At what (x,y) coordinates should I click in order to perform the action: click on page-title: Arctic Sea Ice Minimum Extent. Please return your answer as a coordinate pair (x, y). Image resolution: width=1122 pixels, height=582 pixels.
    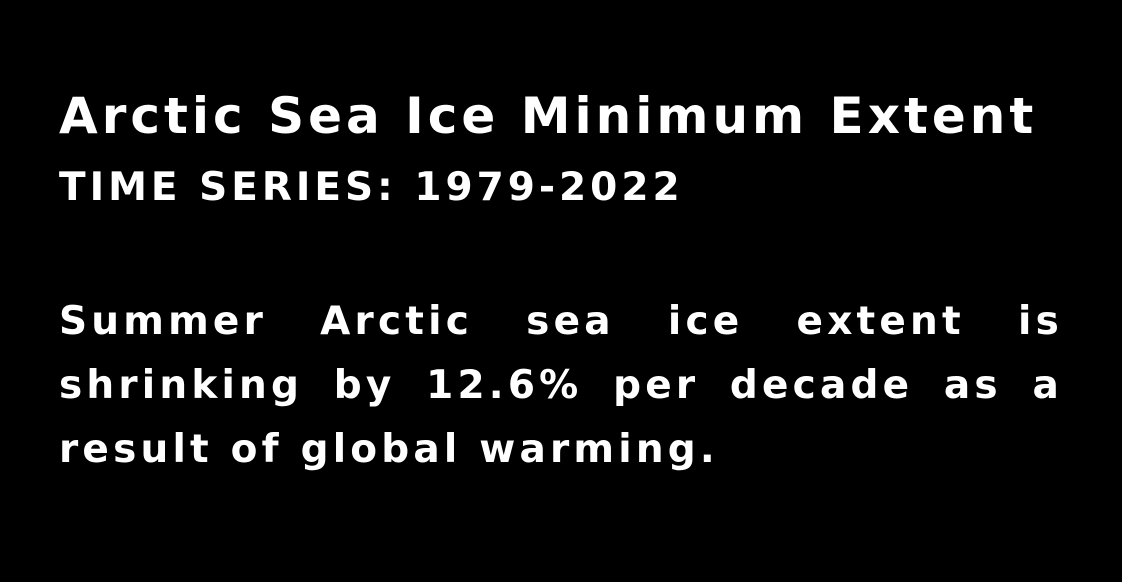
    Looking at the image, I should click on (548, 116).